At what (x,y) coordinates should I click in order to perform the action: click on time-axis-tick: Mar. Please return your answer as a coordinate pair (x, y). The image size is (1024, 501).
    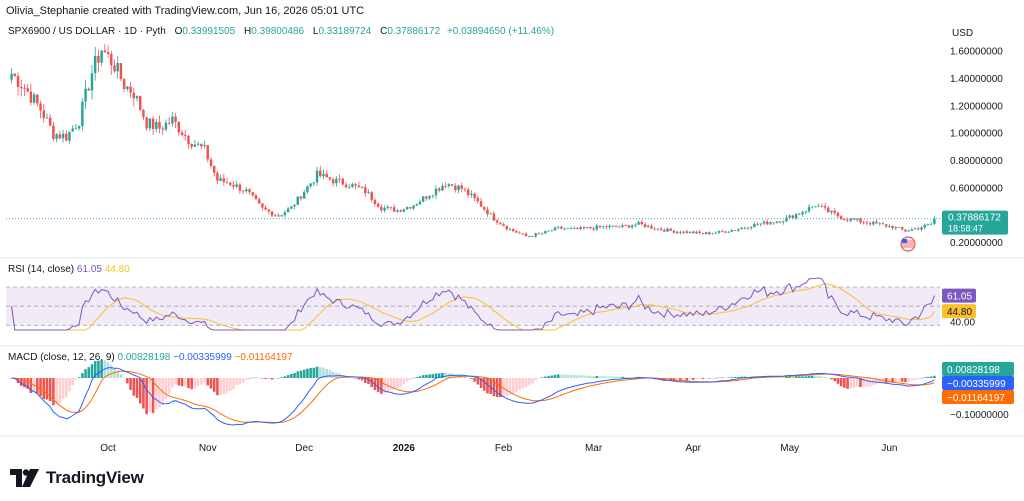
    Looking at the image, I should click on (594, 448).